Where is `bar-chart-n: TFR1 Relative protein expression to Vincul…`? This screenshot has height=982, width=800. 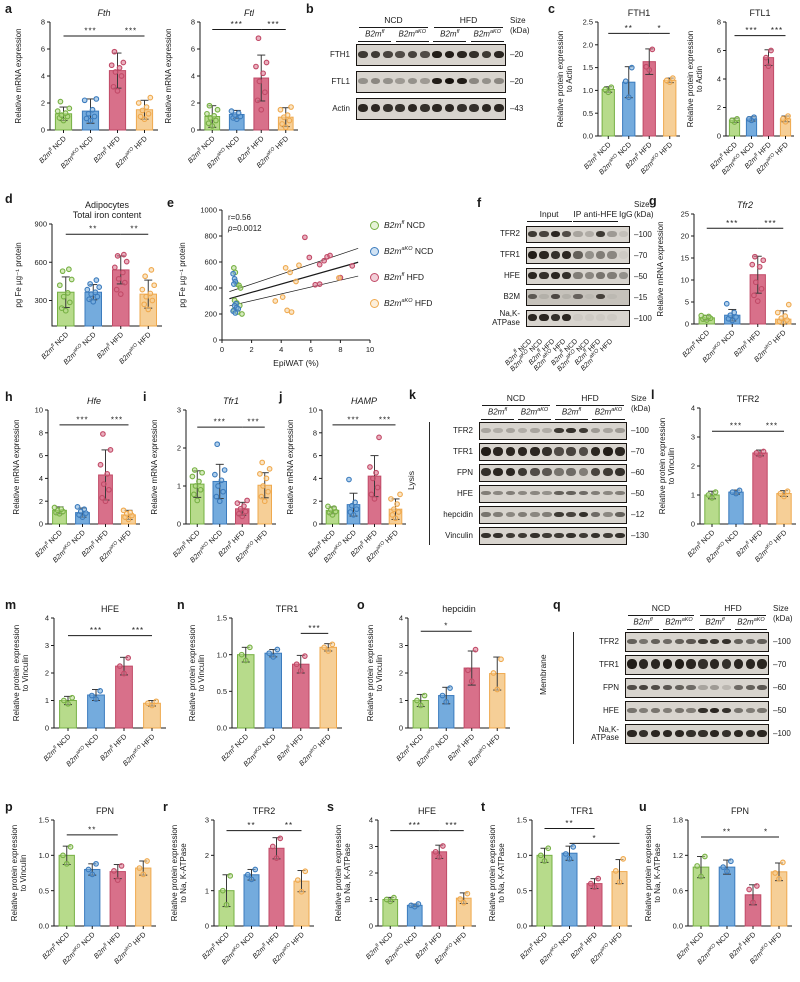 bar-chart-n: TFR1 Relative protein expression to Vincul… is located at coordinates (265, 686).